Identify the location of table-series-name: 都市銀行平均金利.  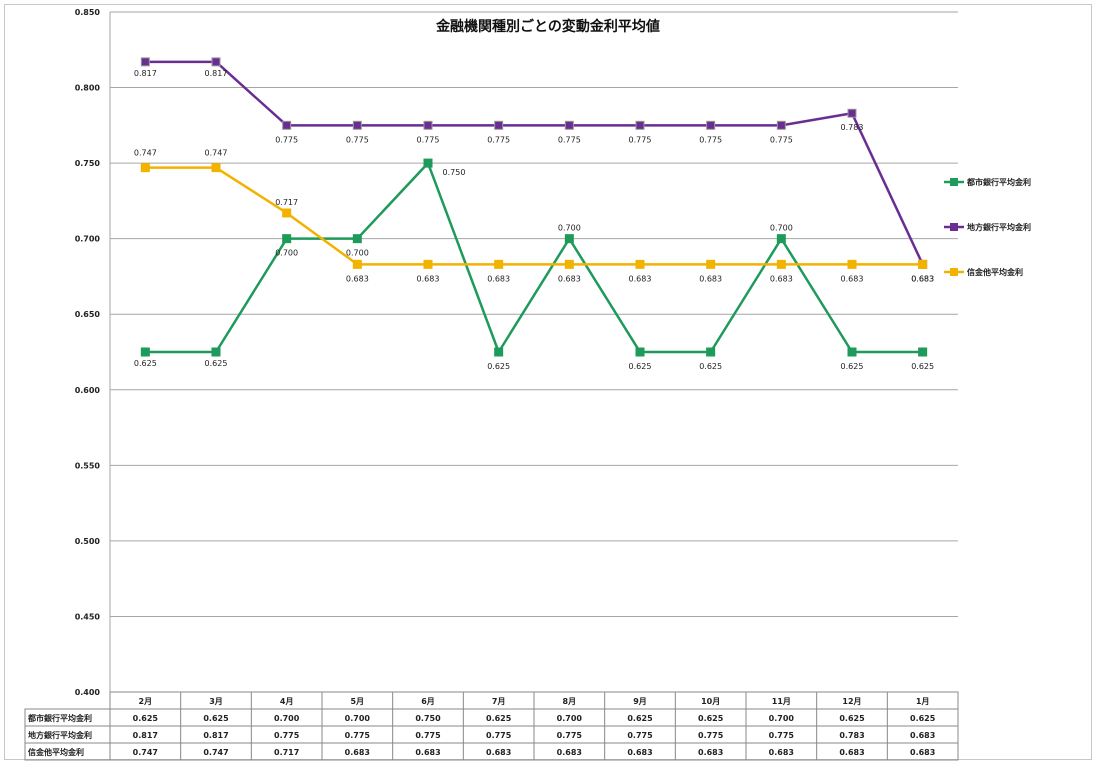
(59, 718).